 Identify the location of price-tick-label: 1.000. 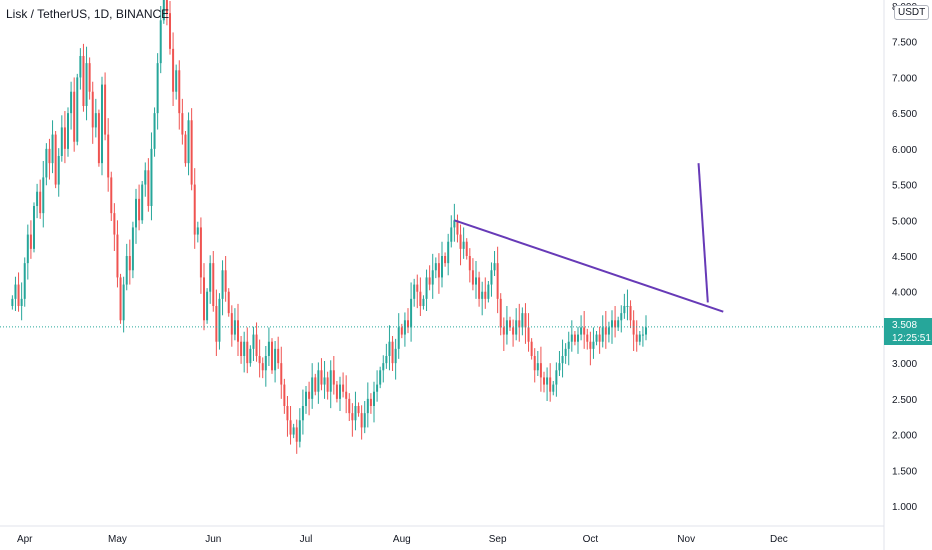
(904, 507).